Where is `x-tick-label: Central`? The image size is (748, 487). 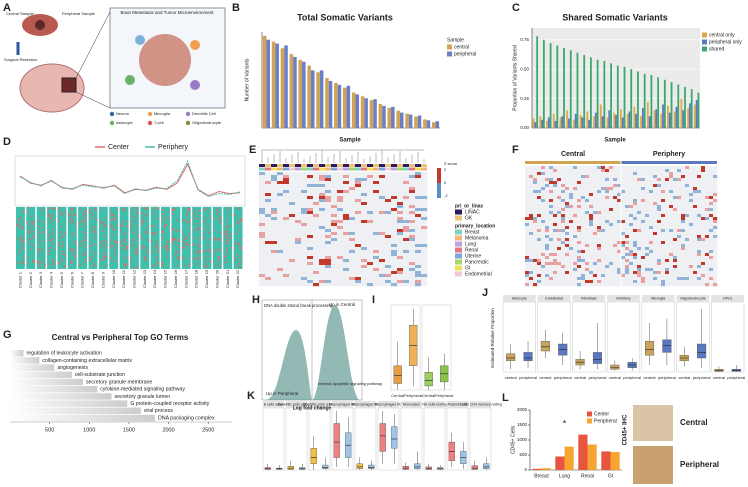
x-tick-label: Central is located at coordinates (428, 395).